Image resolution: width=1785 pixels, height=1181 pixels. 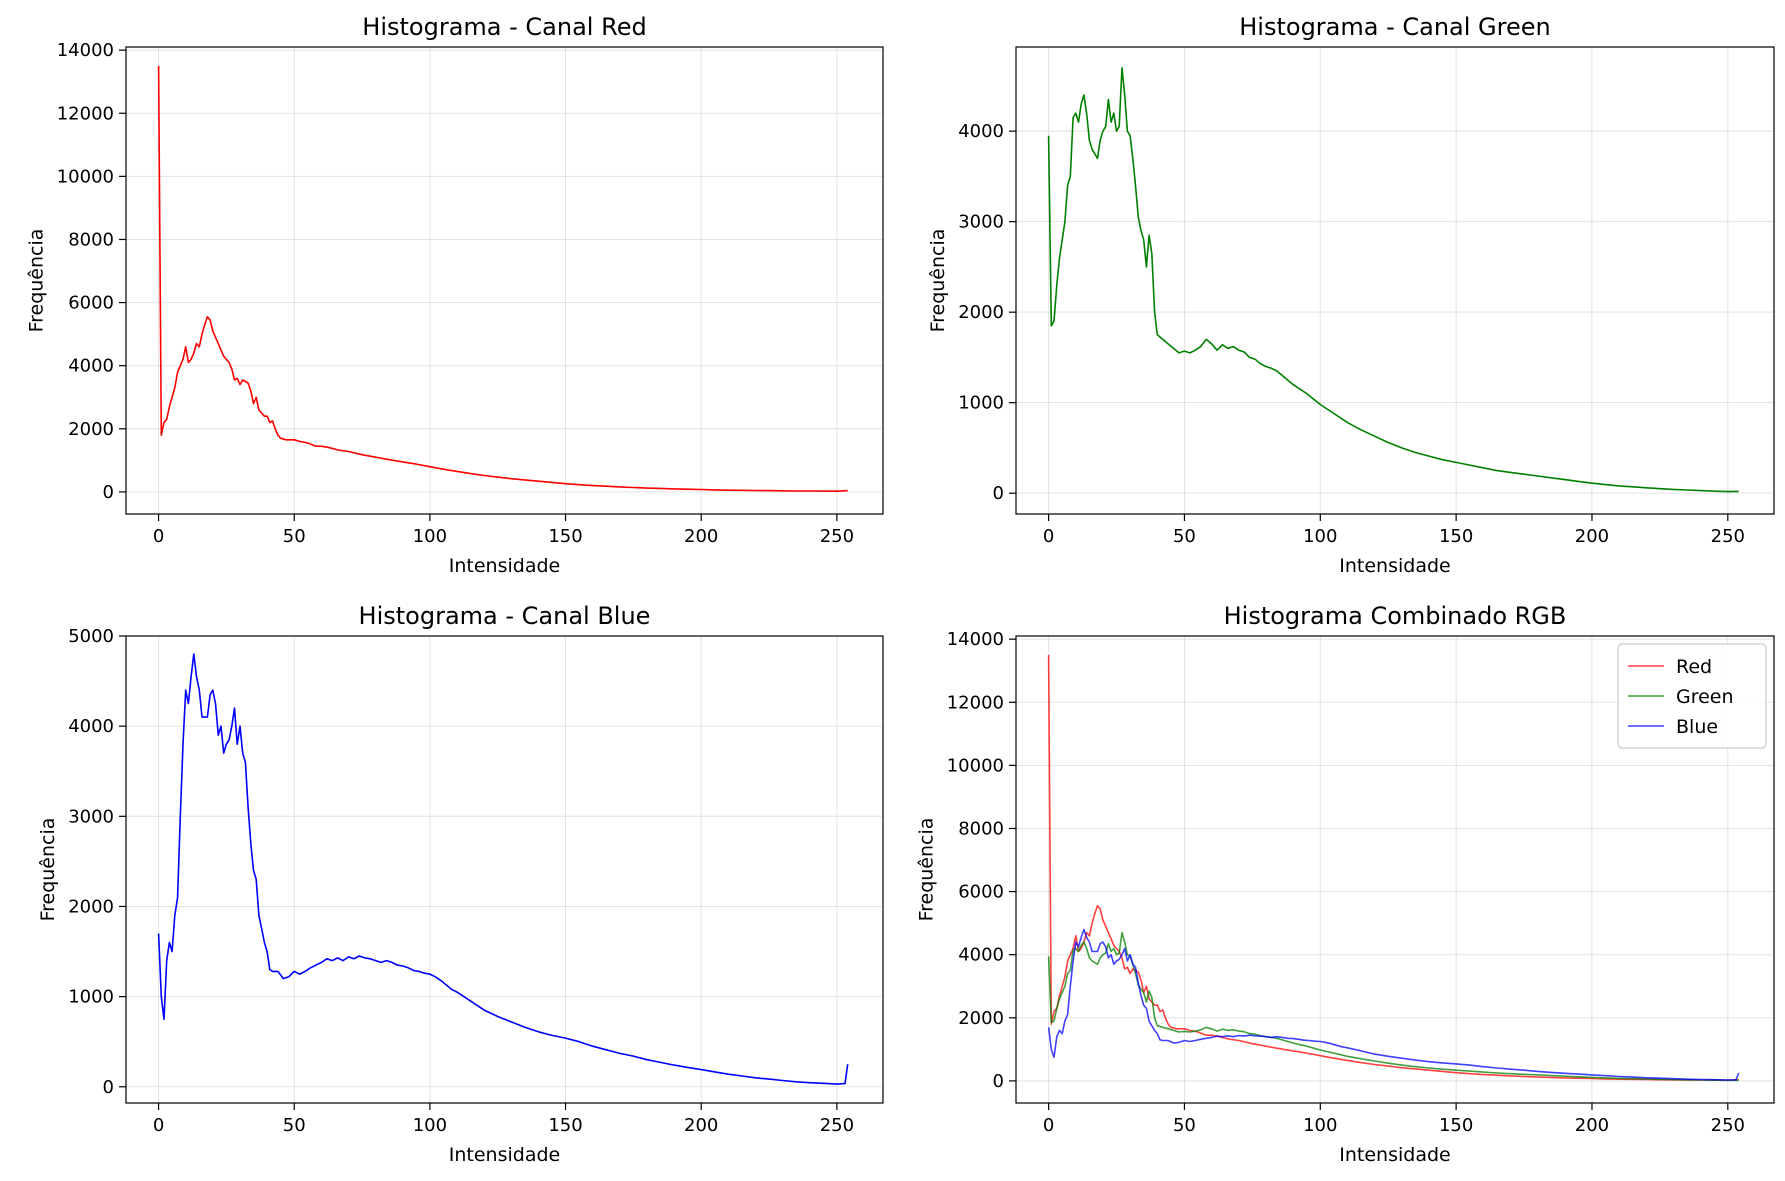 What do you see at coordinates (1705, 697) in the screenshot?
I see `legend-label: Green` at bounding box center [1705, 697].